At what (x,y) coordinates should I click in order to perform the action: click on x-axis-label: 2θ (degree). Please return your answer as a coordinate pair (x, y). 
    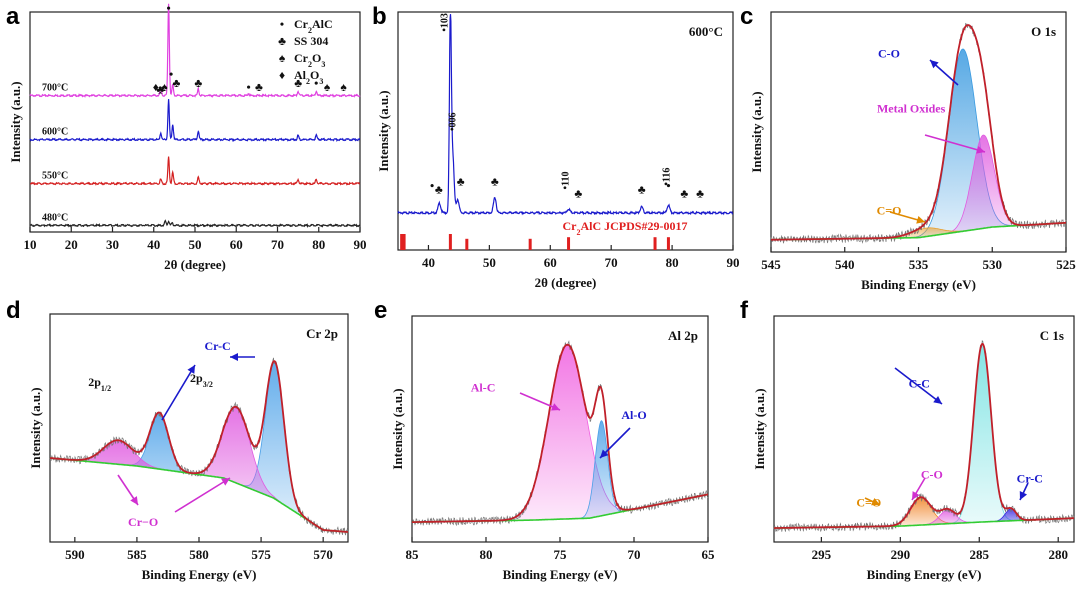
    Looking at the image, I should click on (566, 282).